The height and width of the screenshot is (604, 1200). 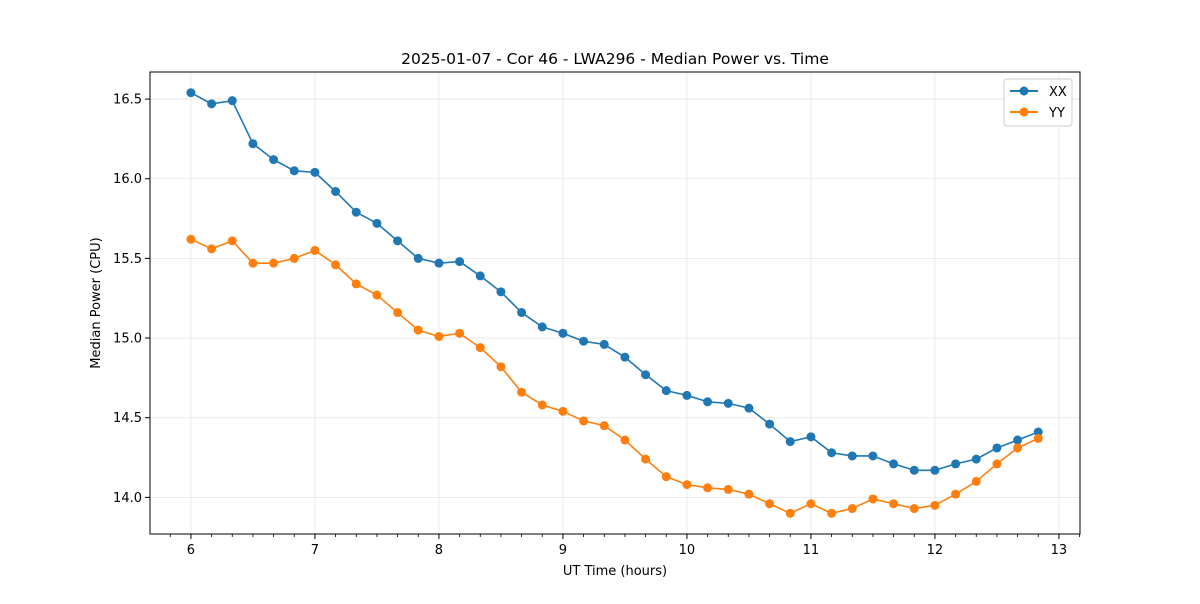 I want to click on x-tick-label: 8, so click(x=439, y=550).